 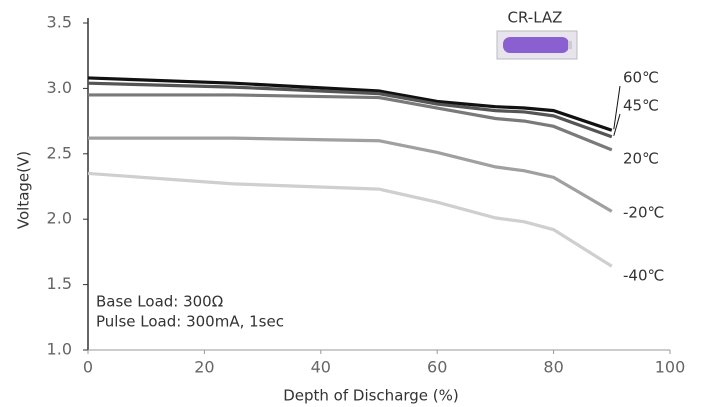 What do you see at coordinates (59, 87) in the screenshot?
I see `y-tick-label: 3.0` at bounding box center [59, 87].